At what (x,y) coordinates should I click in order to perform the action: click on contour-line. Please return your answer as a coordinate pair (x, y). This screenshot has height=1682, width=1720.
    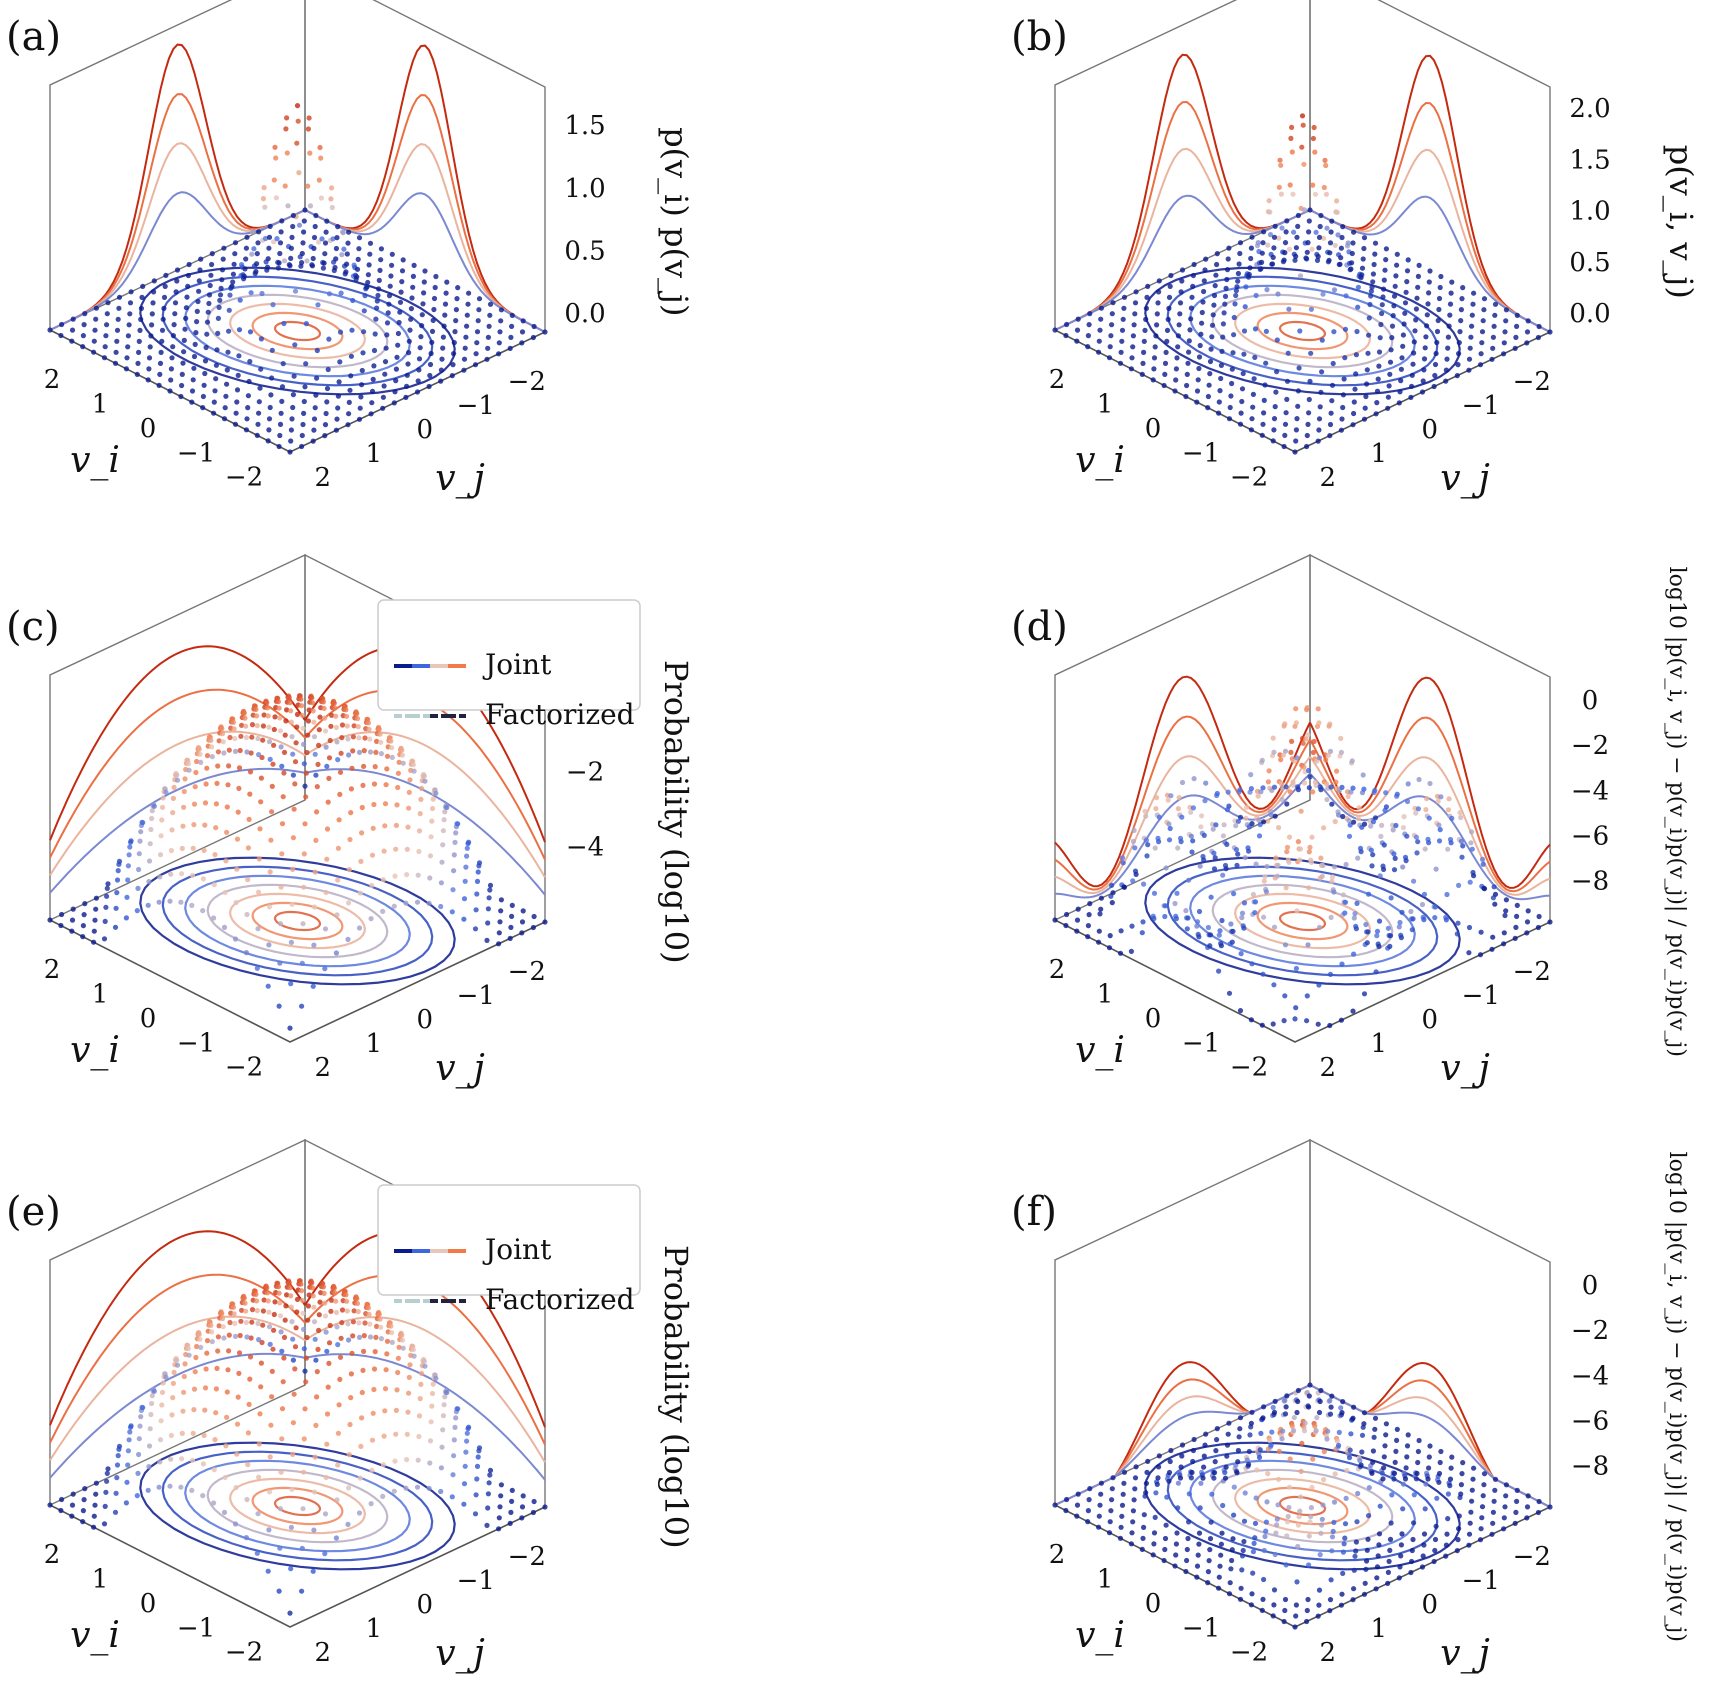
    Looking at the image, I should click on (297, 921).